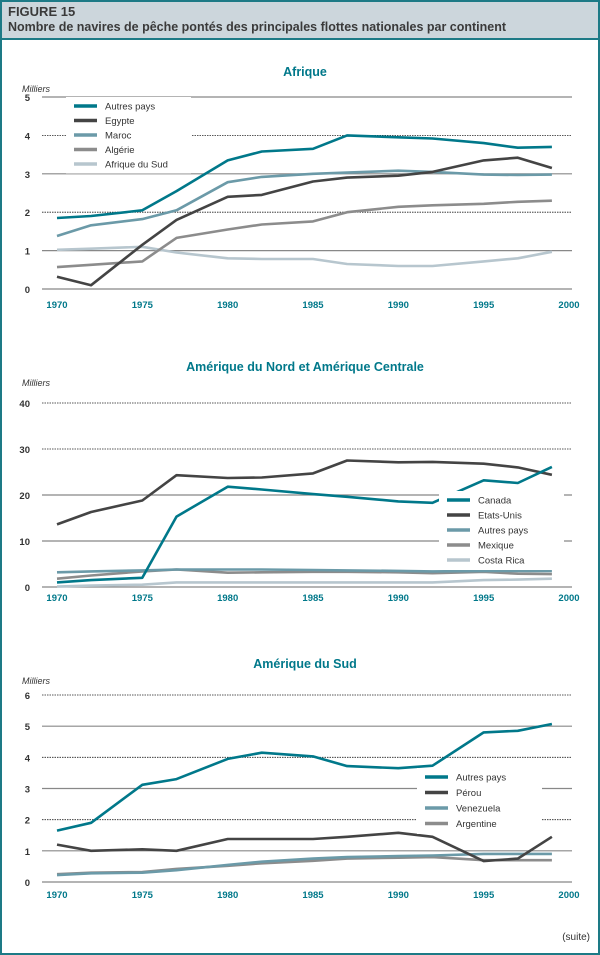 The image size is (600, 955). Describe the element at coordinates (495, 501) in the screenshot. I see `legend-label: Canada` at that location.